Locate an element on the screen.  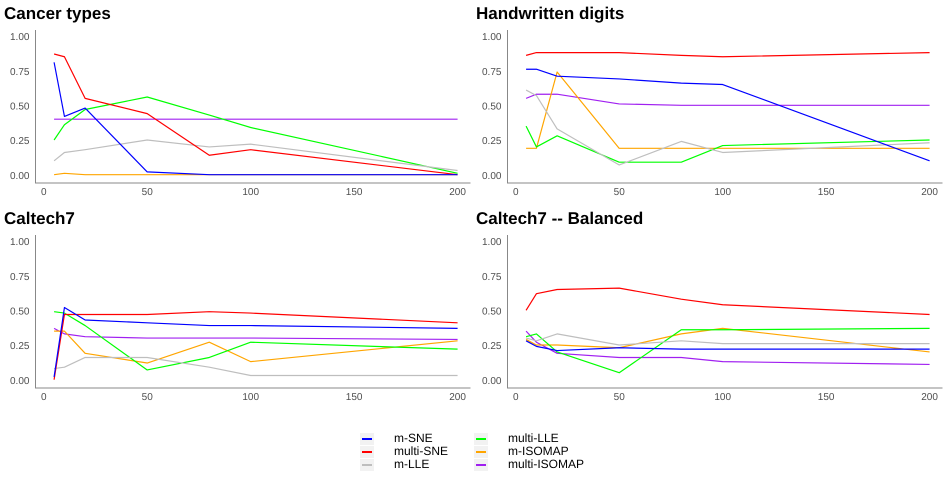
legend-label: multi-LLE is located at coordinates (533, 438).